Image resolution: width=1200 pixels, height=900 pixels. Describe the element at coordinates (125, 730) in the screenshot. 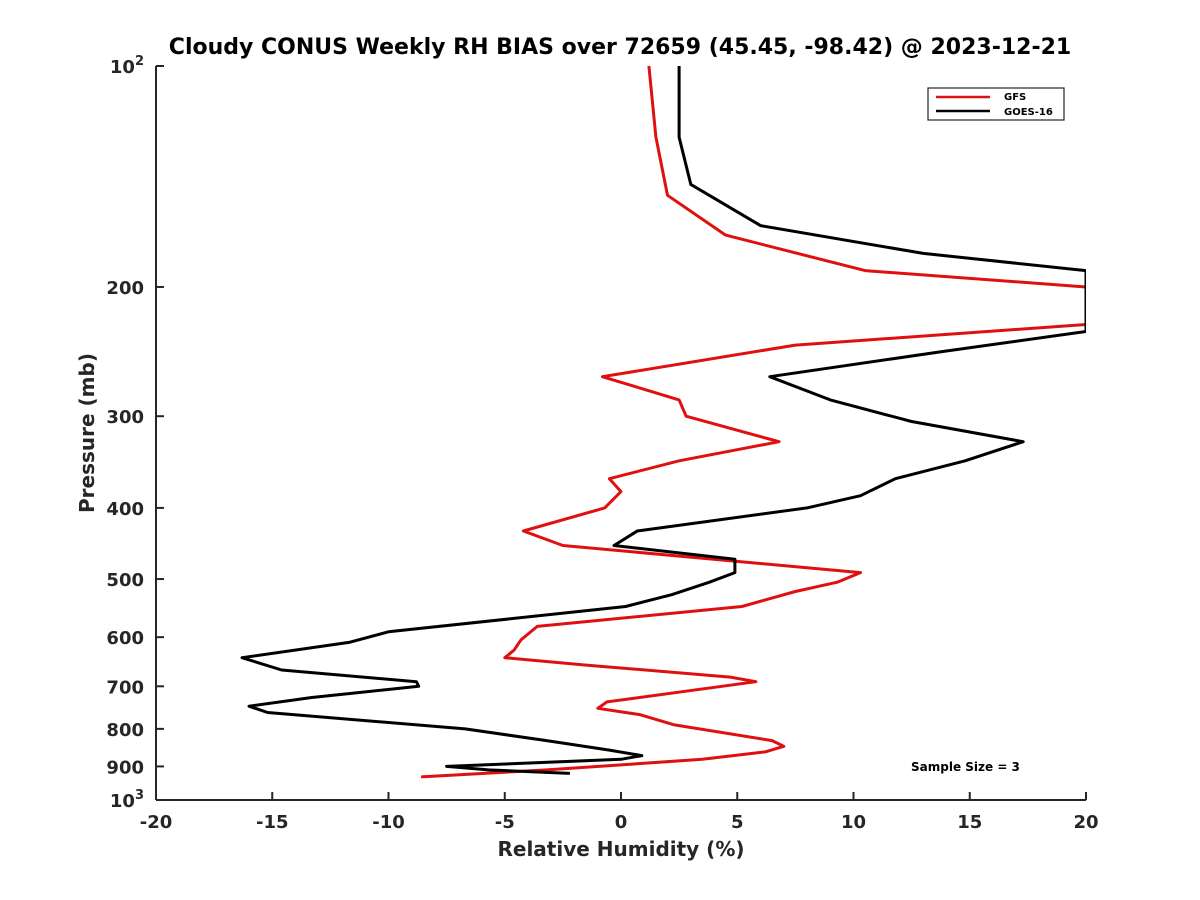

I see `y-tick-label: 800` at that location.